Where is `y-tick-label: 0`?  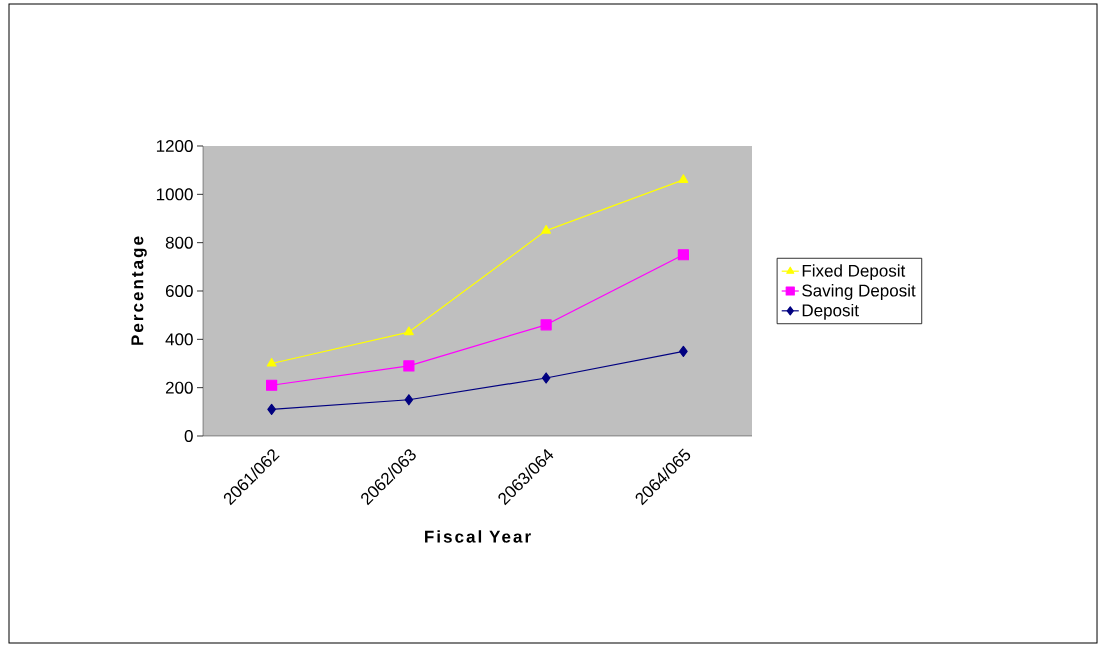 y-tick-label: 0 is located at coordinates (188, 436).